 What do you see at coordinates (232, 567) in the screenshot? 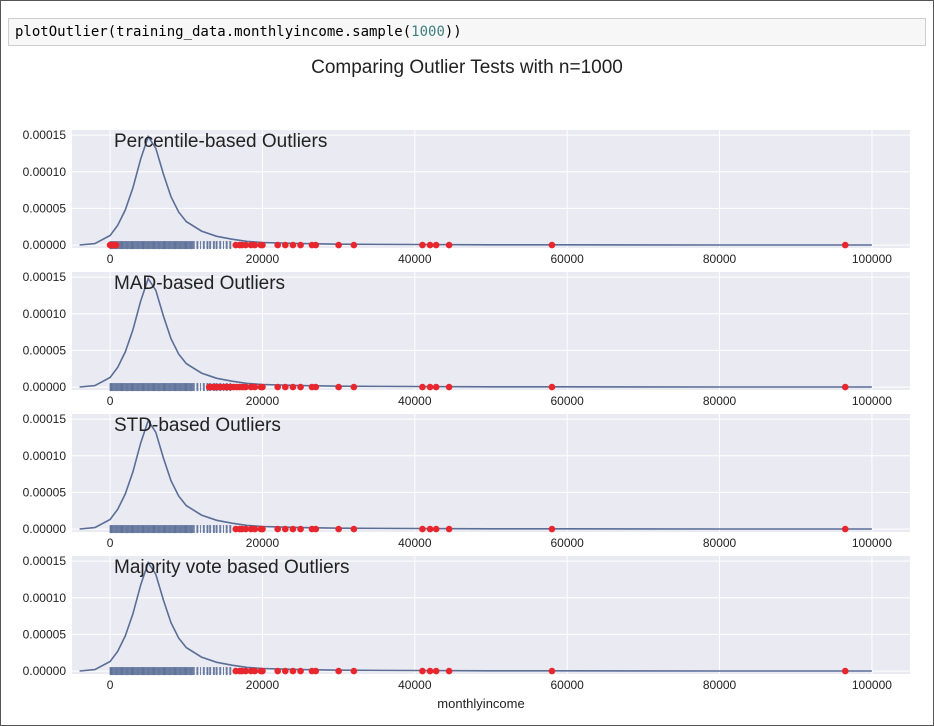
I see `subplot-title: Majority vote based Outliers` at bounding box center [232, 567].